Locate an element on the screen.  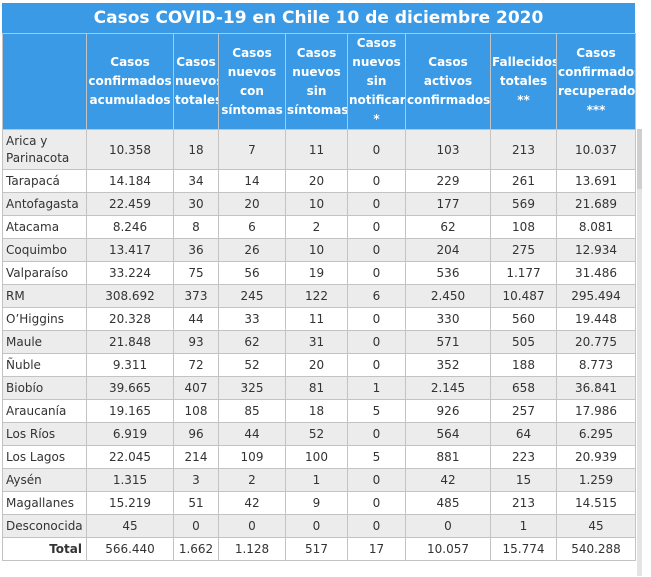
scrollbar-thumb is located at coordinates (639, 159).